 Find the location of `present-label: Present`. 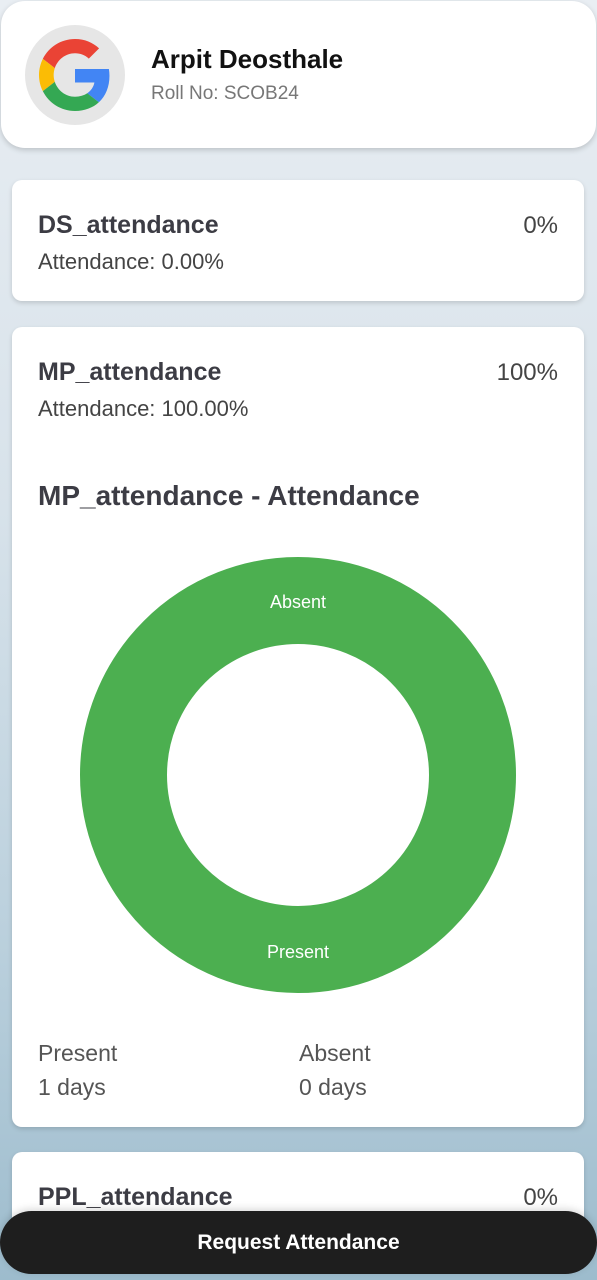

present-label: Present is located at coordinates (78, 1053).